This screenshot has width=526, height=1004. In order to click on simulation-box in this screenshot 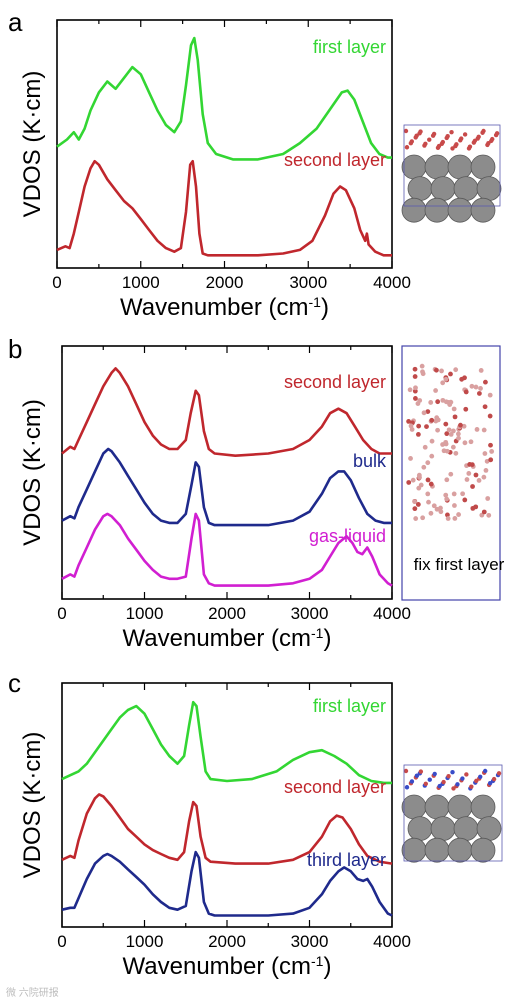, I will do `click(451, 473)`.